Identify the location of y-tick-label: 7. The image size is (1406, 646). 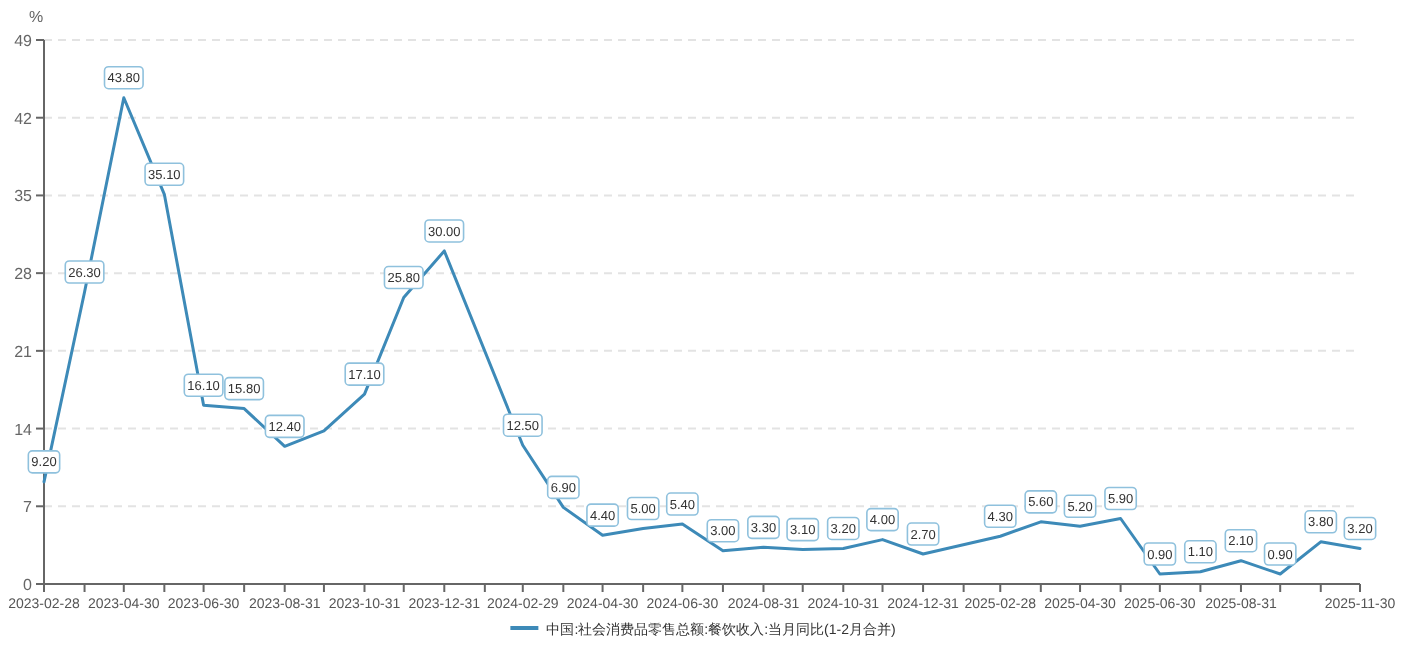
(28, 507).